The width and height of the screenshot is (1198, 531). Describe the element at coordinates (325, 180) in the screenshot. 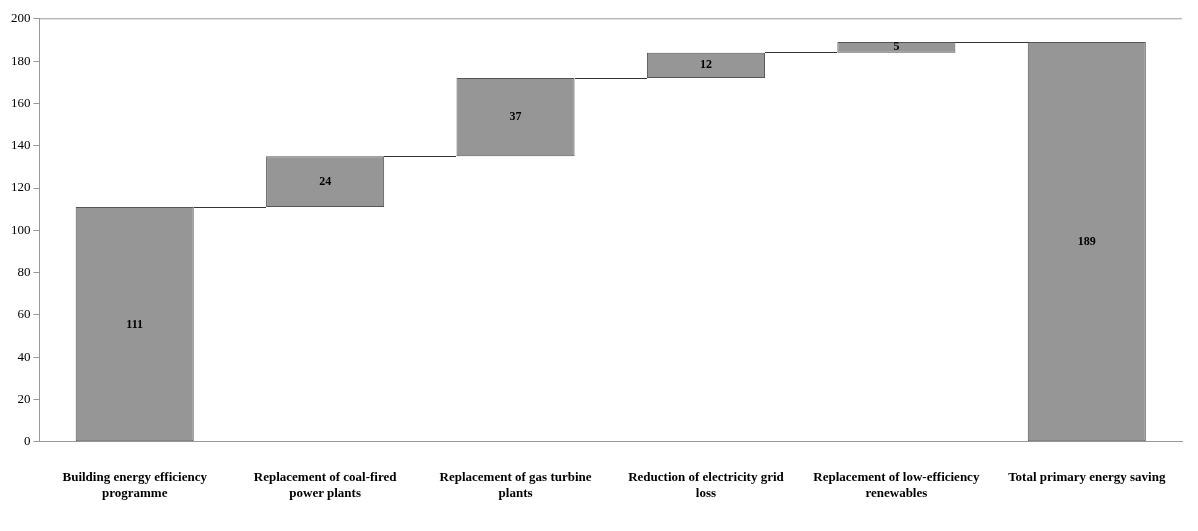

I see `data-label: 24` at that location.